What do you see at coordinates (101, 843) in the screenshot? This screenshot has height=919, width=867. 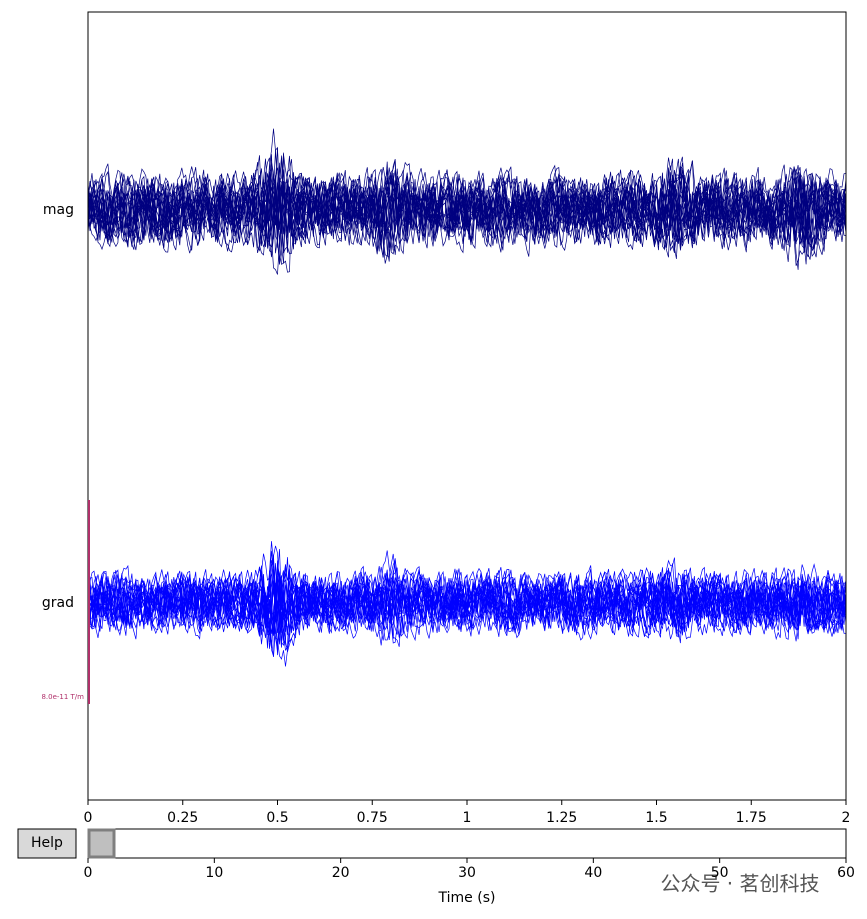 I see `scroll-window` at bounding box center [101, 843].